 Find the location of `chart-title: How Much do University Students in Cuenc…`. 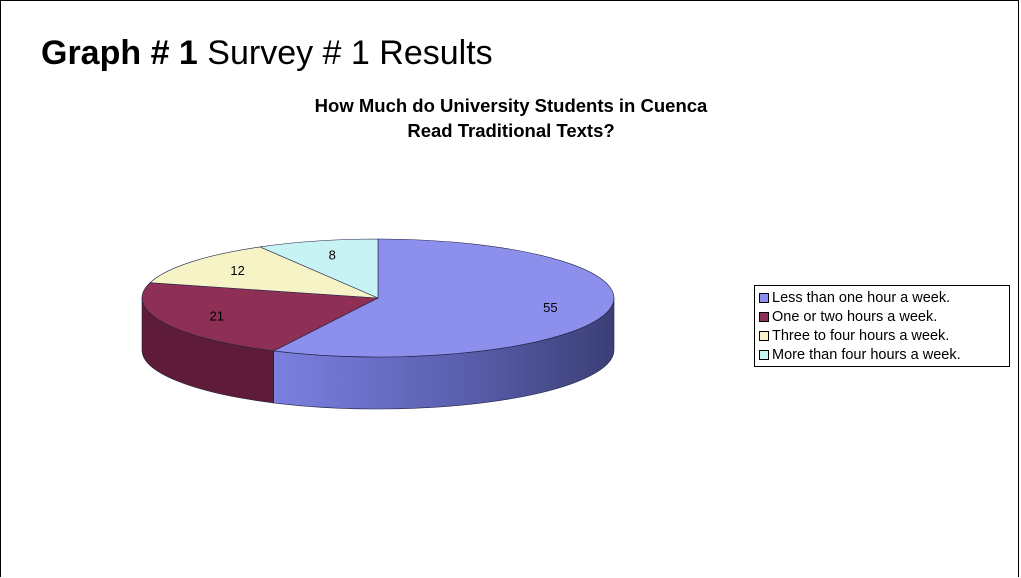

chart-title: How Much do University Students in Cuenc… is located at coordinates (511, 118).